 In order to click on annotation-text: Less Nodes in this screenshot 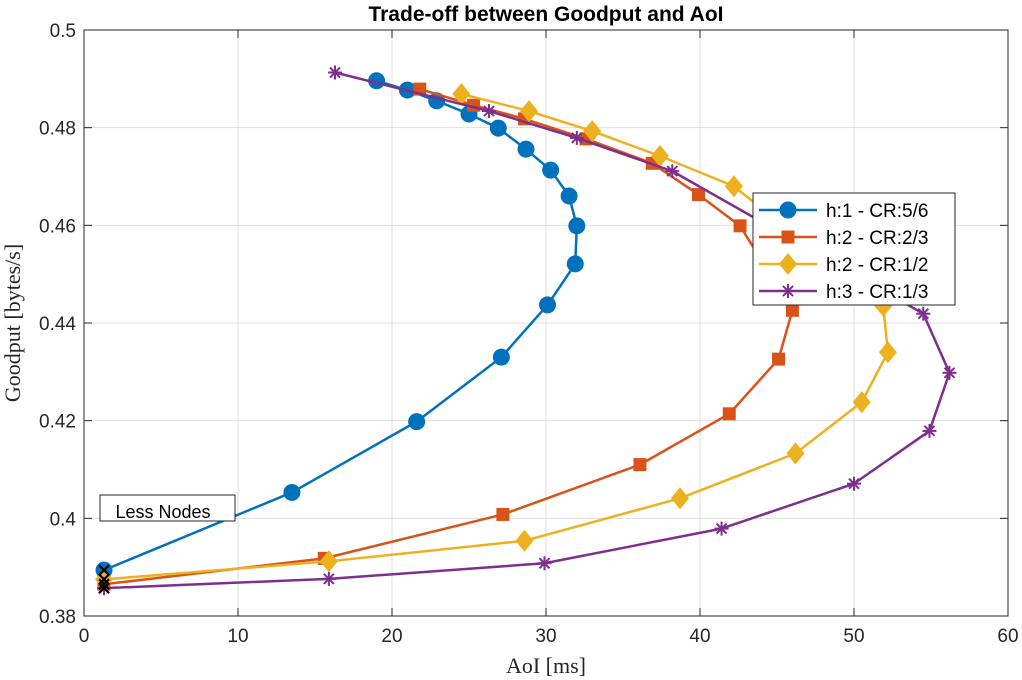, I will do `click(162, 512)`.